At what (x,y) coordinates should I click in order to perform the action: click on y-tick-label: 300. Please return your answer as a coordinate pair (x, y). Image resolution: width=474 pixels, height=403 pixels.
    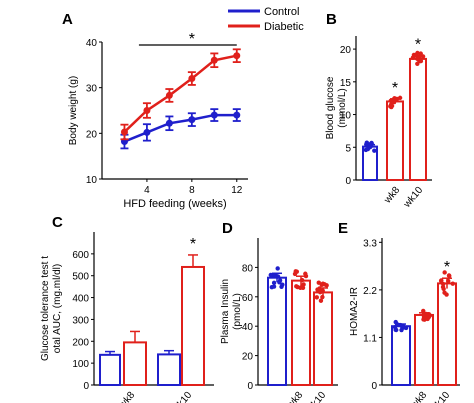
    Looking at the image, I should click on (80, 320).